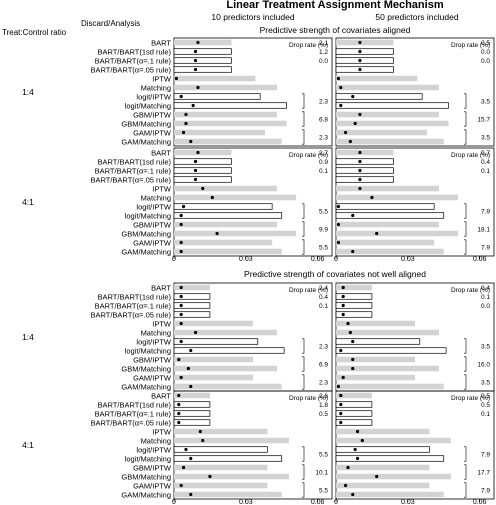 The image size is (496, 505). I want to click on method-label: logit/Matching, so click(148, 459).